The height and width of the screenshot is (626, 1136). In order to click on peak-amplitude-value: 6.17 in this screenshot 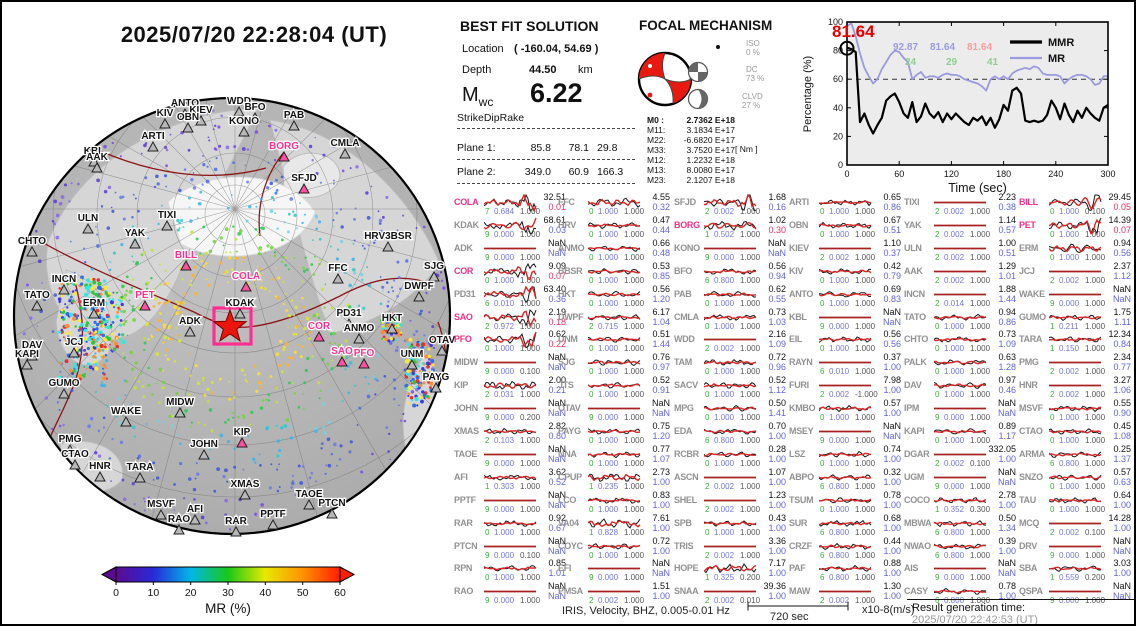, I will do `click(661, 311)`.